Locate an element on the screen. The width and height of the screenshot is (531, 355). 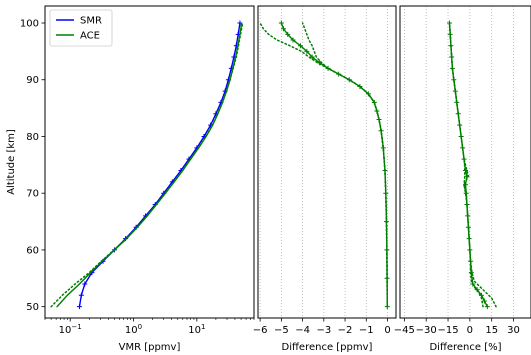
x-tick-label: −4 is located at coordinates (302, 330).